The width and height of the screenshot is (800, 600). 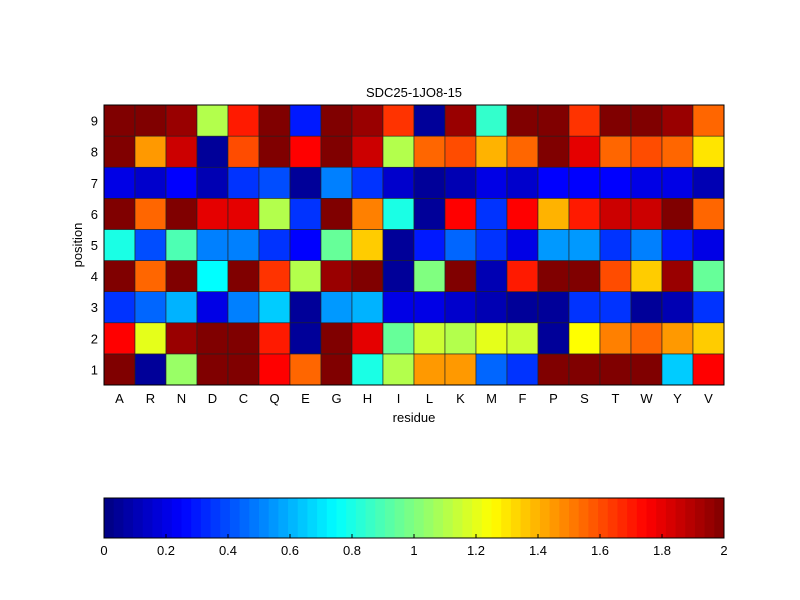 What do you see at coordinates (77, 245) in the screenshot?
I see `y-axis-label: position` at bounding box center [77, 245].